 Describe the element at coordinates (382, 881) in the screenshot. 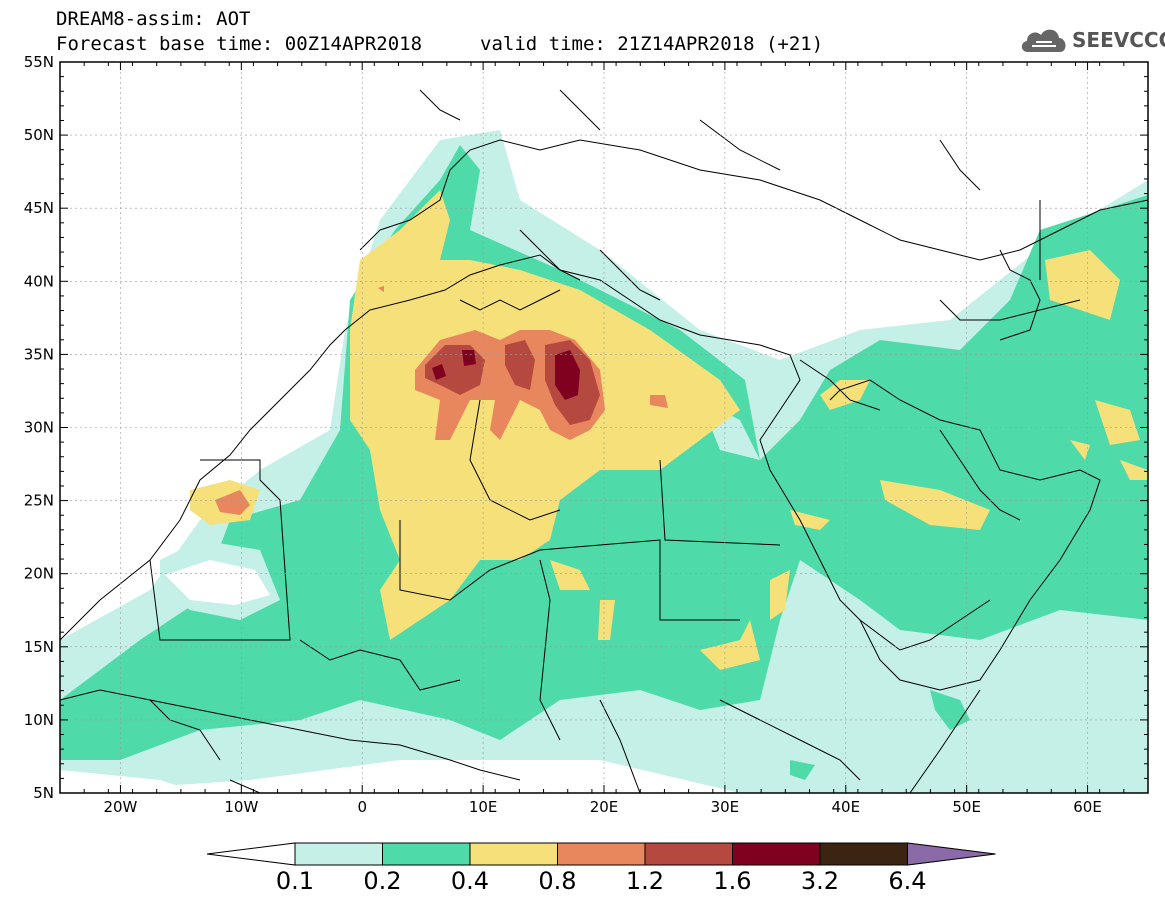

I see `colorbar-label: 0.2` at that location.